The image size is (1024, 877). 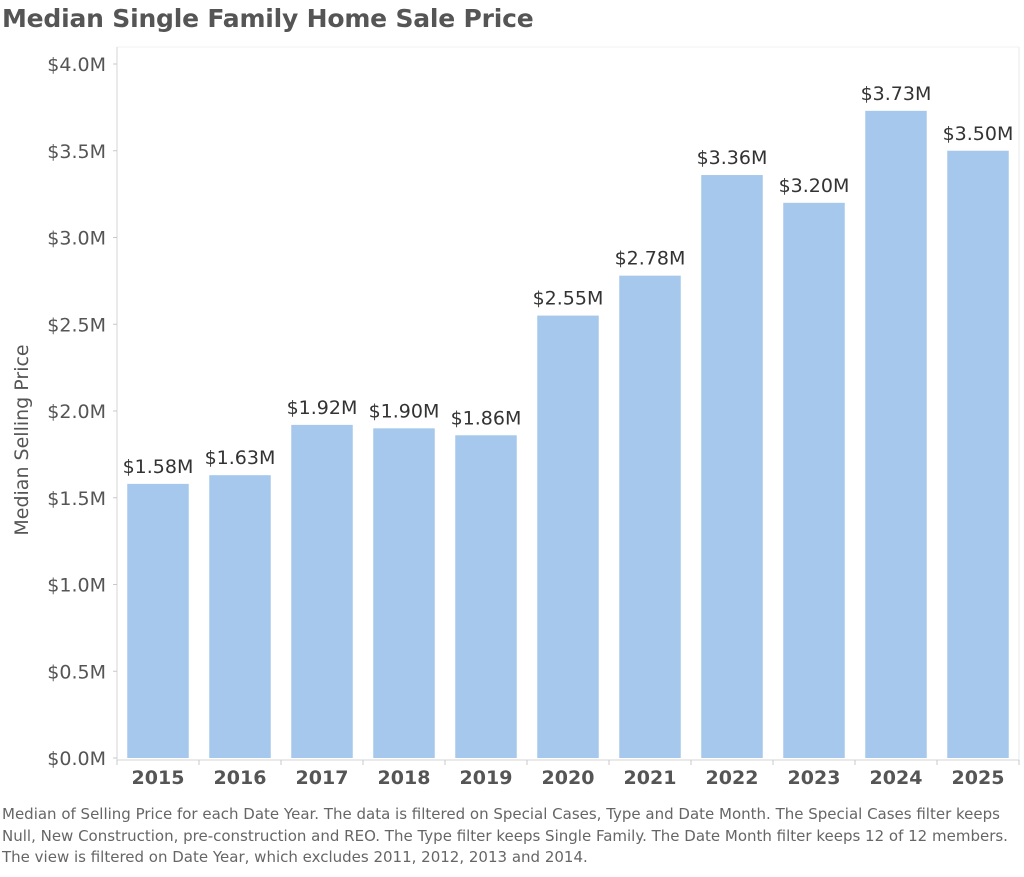 I want to click on chart-title: Median Single Family Home Sale Price, so click(x=268, y=18).